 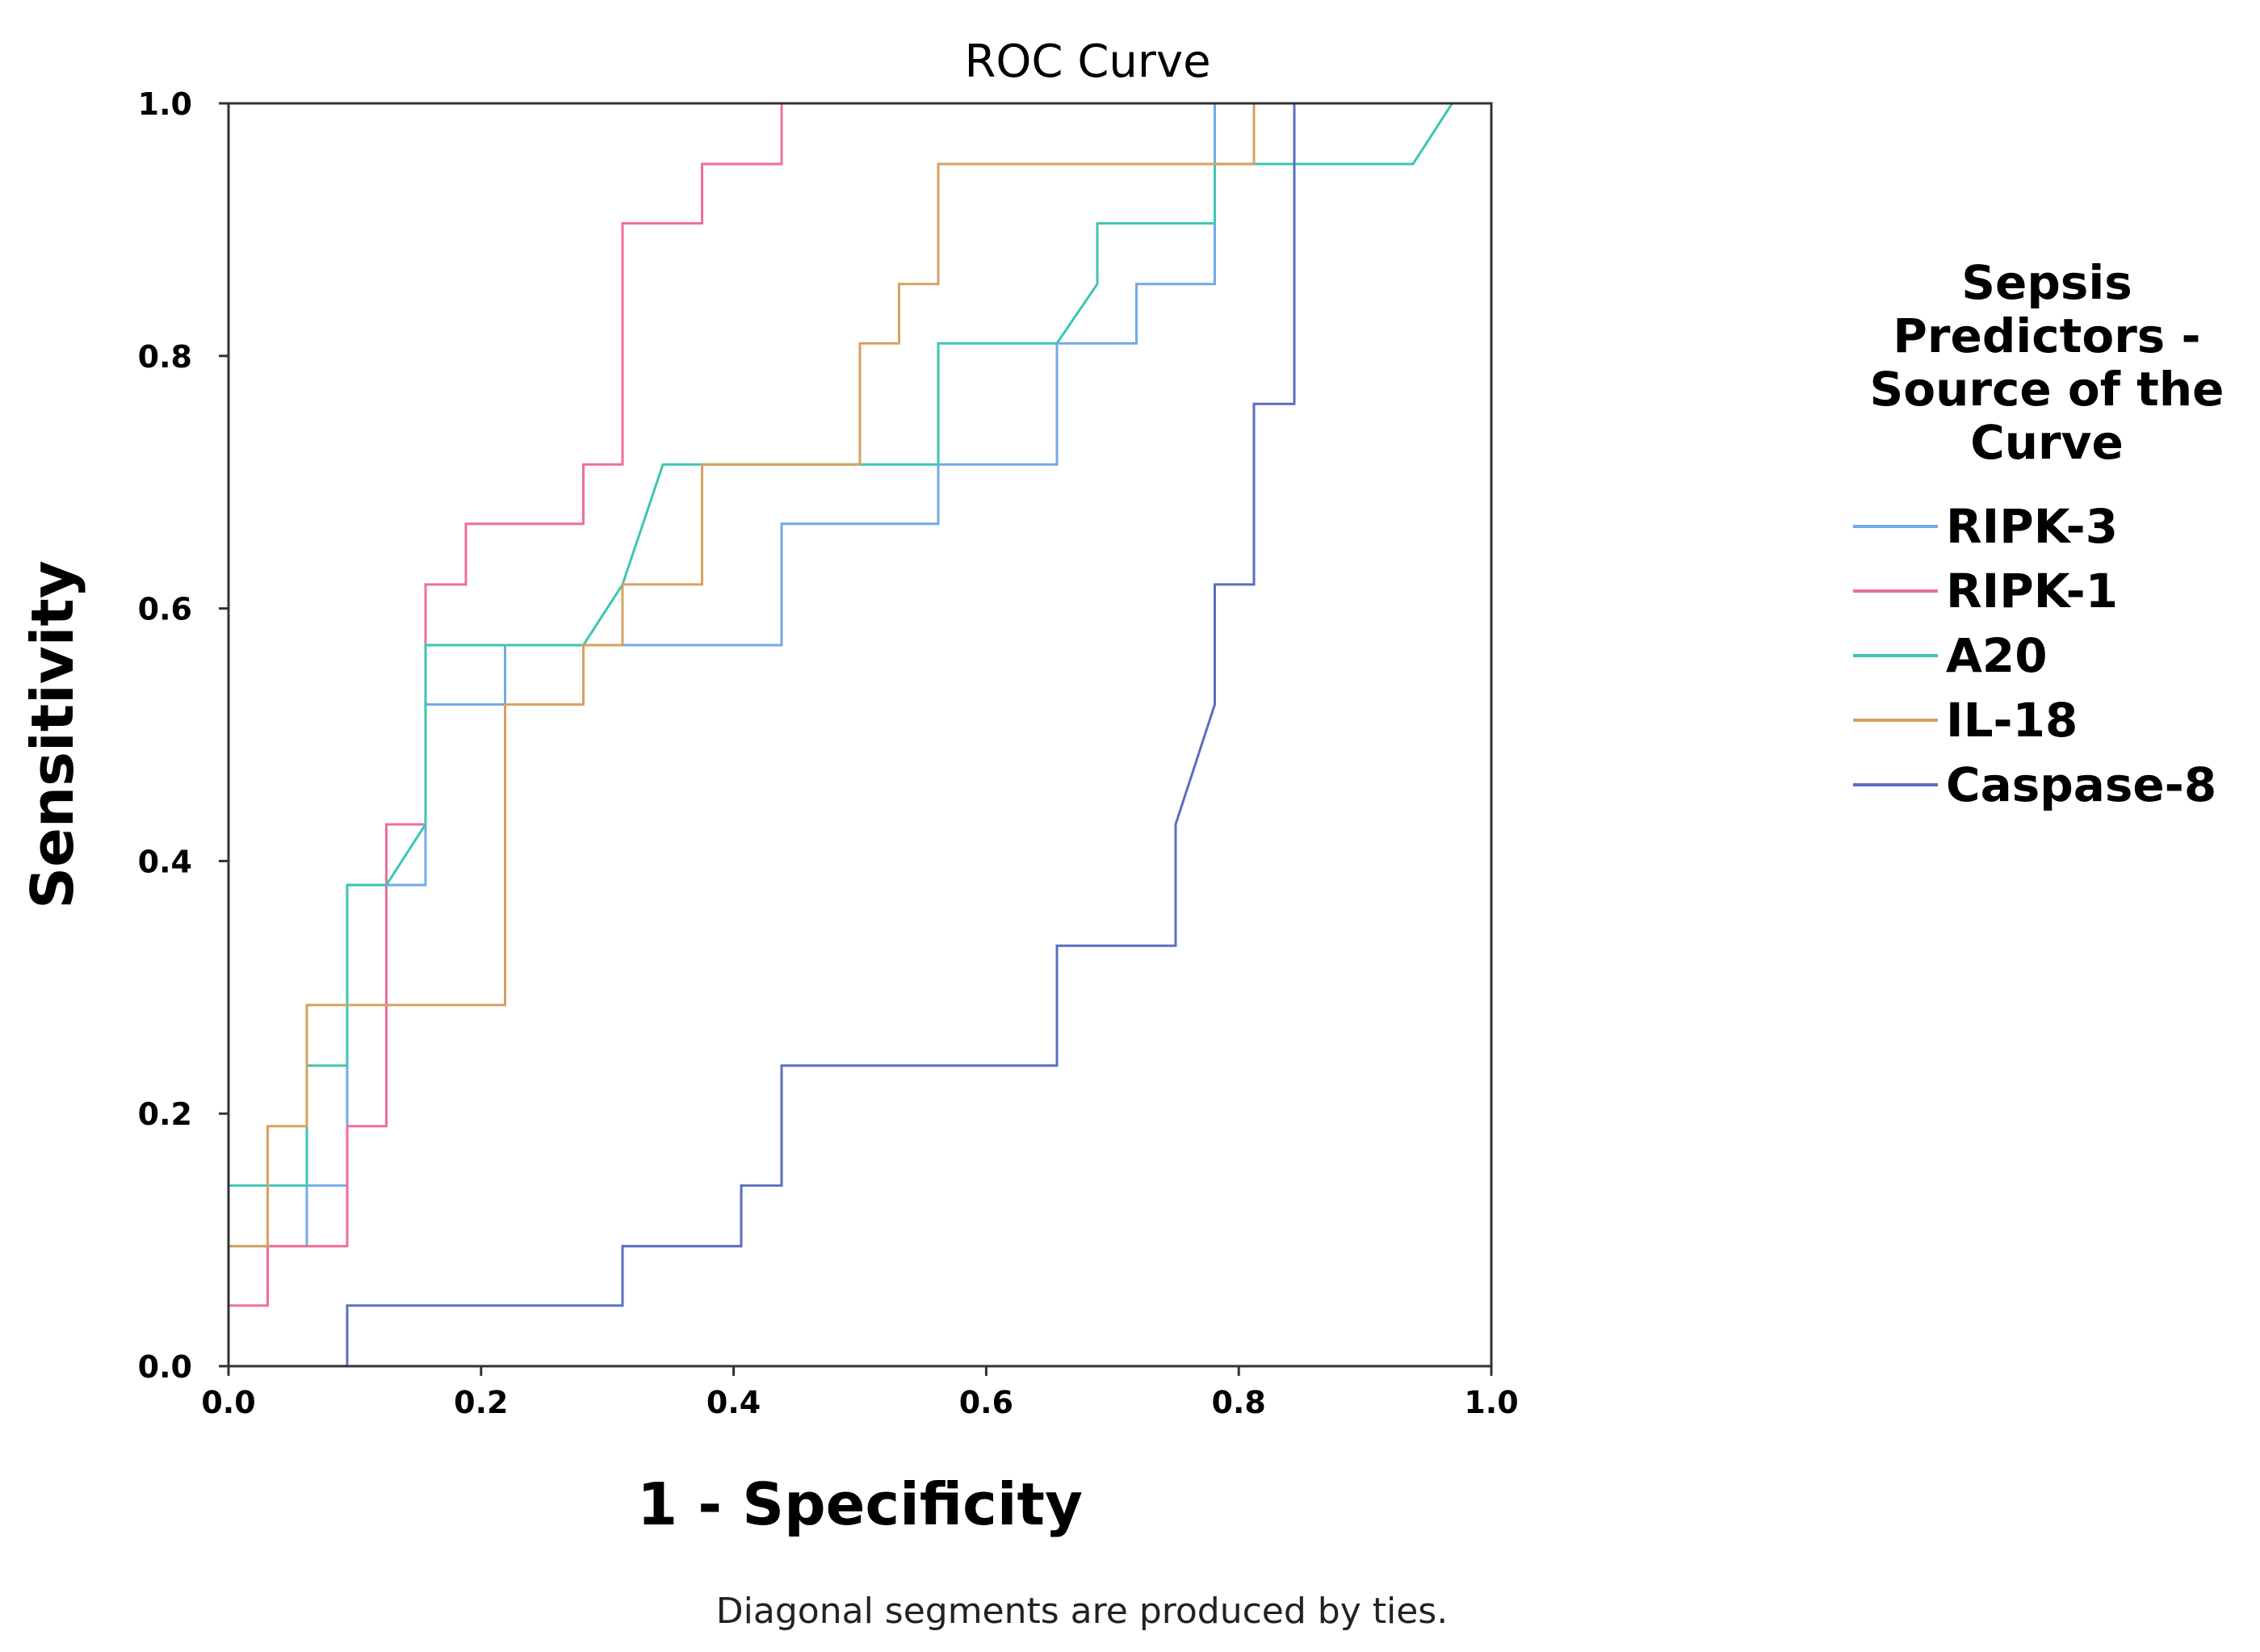 What do you see at coordinates (2012, 720) in the screenshot?
I see `legend-label: IL-18` at bounding box center [2012, 720].